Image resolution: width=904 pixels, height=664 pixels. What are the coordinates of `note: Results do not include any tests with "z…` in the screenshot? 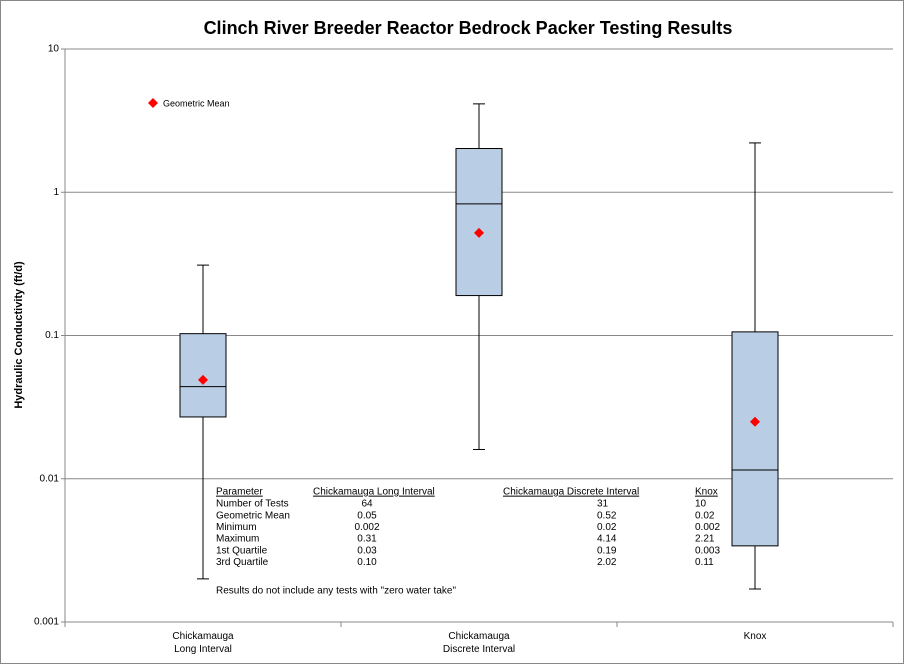 It's located at (336, 591).